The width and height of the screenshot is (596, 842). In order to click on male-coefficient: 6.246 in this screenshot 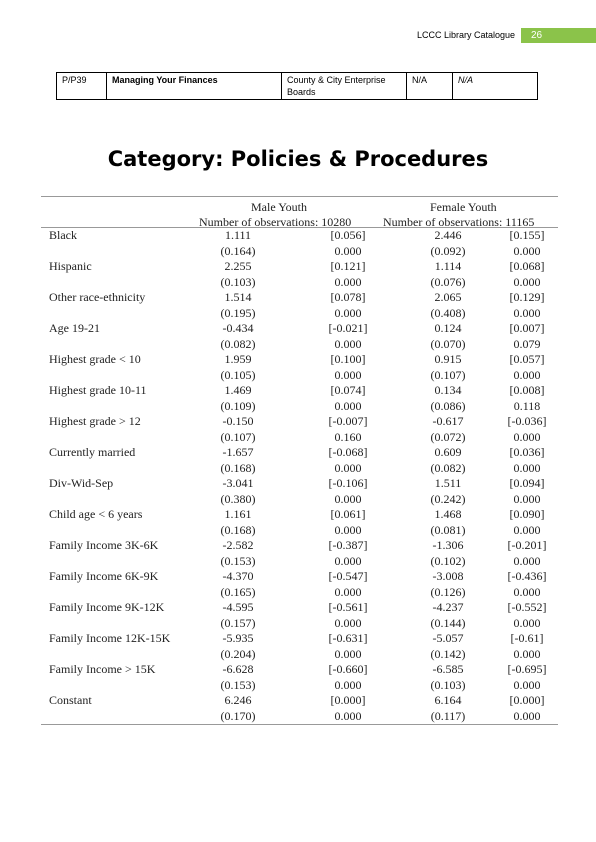, I will do `click(238, 700)`.